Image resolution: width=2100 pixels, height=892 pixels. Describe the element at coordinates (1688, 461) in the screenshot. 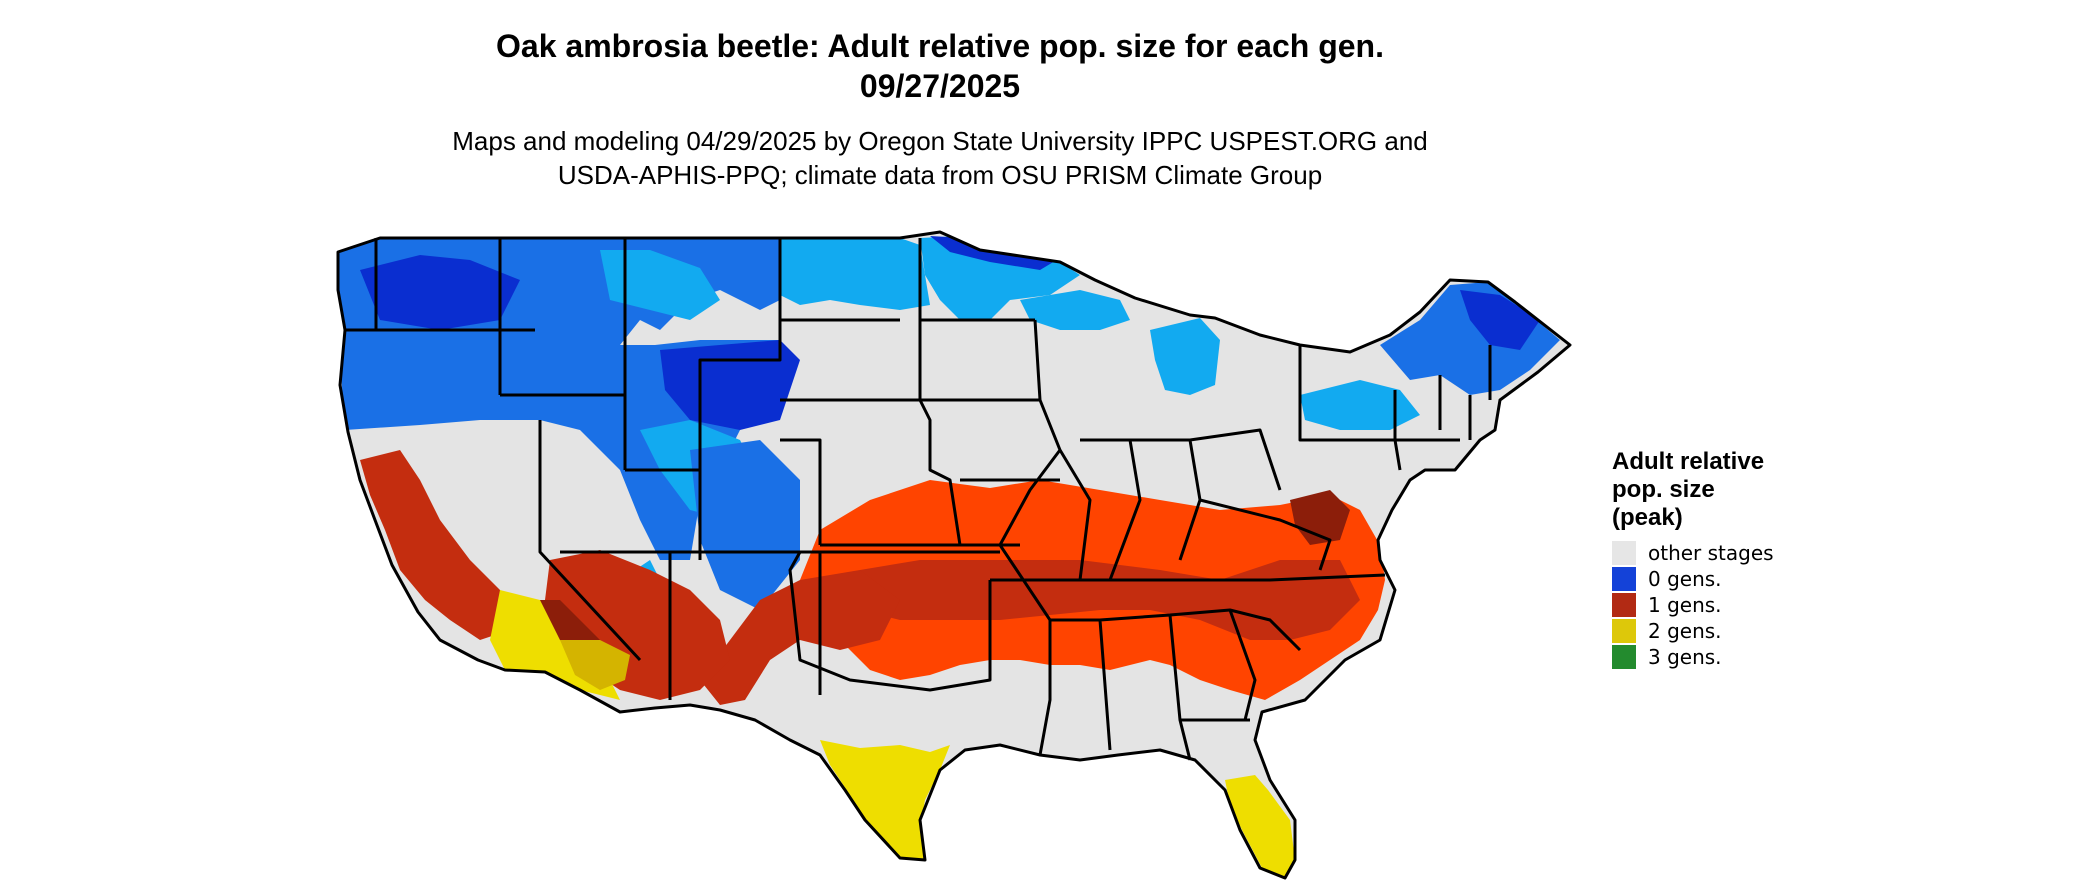

I see `legend-title-line: Adult relative` at that location.